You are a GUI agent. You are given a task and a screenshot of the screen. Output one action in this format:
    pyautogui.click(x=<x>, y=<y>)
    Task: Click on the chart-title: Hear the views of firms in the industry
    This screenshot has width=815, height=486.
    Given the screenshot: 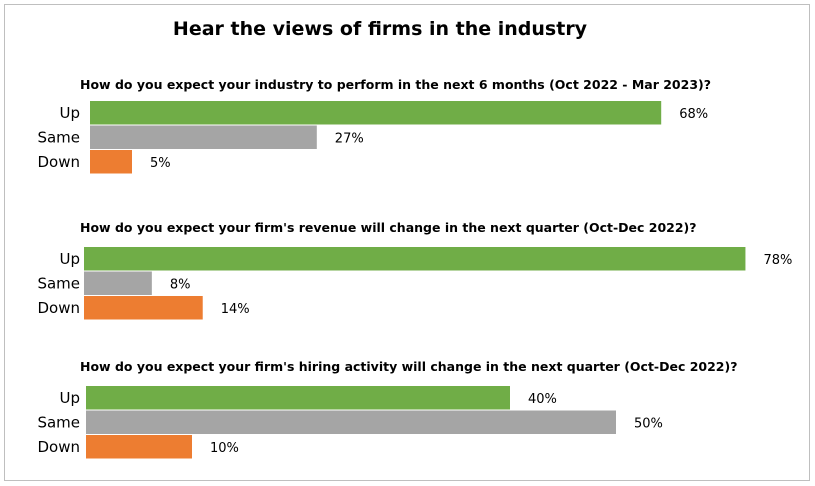 What is the action you would take?
    pyautogui.click(x=380, y=29)
    